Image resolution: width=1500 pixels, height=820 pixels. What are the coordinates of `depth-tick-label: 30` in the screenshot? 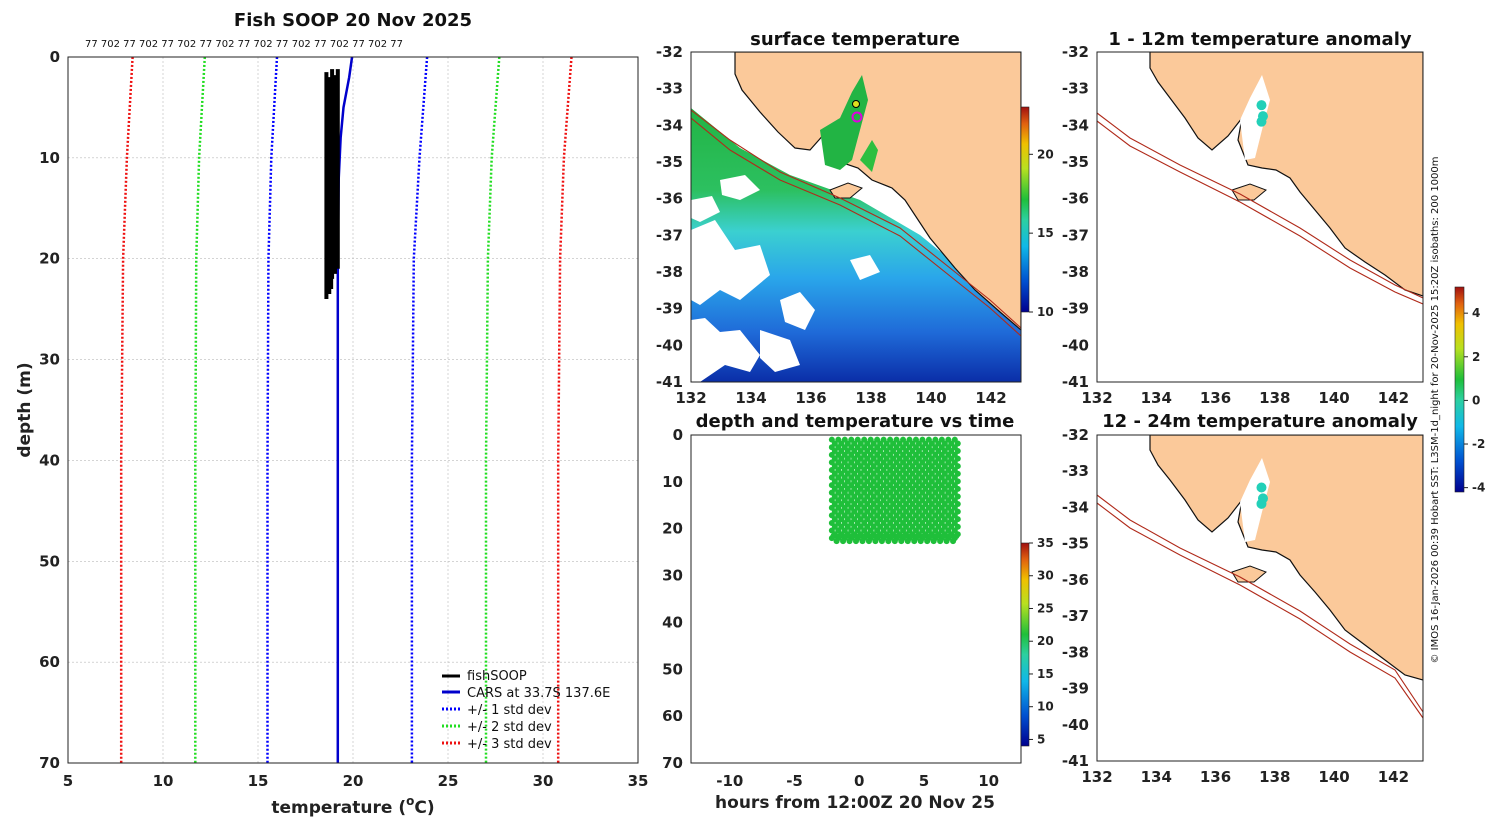 It's located at (672, 576).